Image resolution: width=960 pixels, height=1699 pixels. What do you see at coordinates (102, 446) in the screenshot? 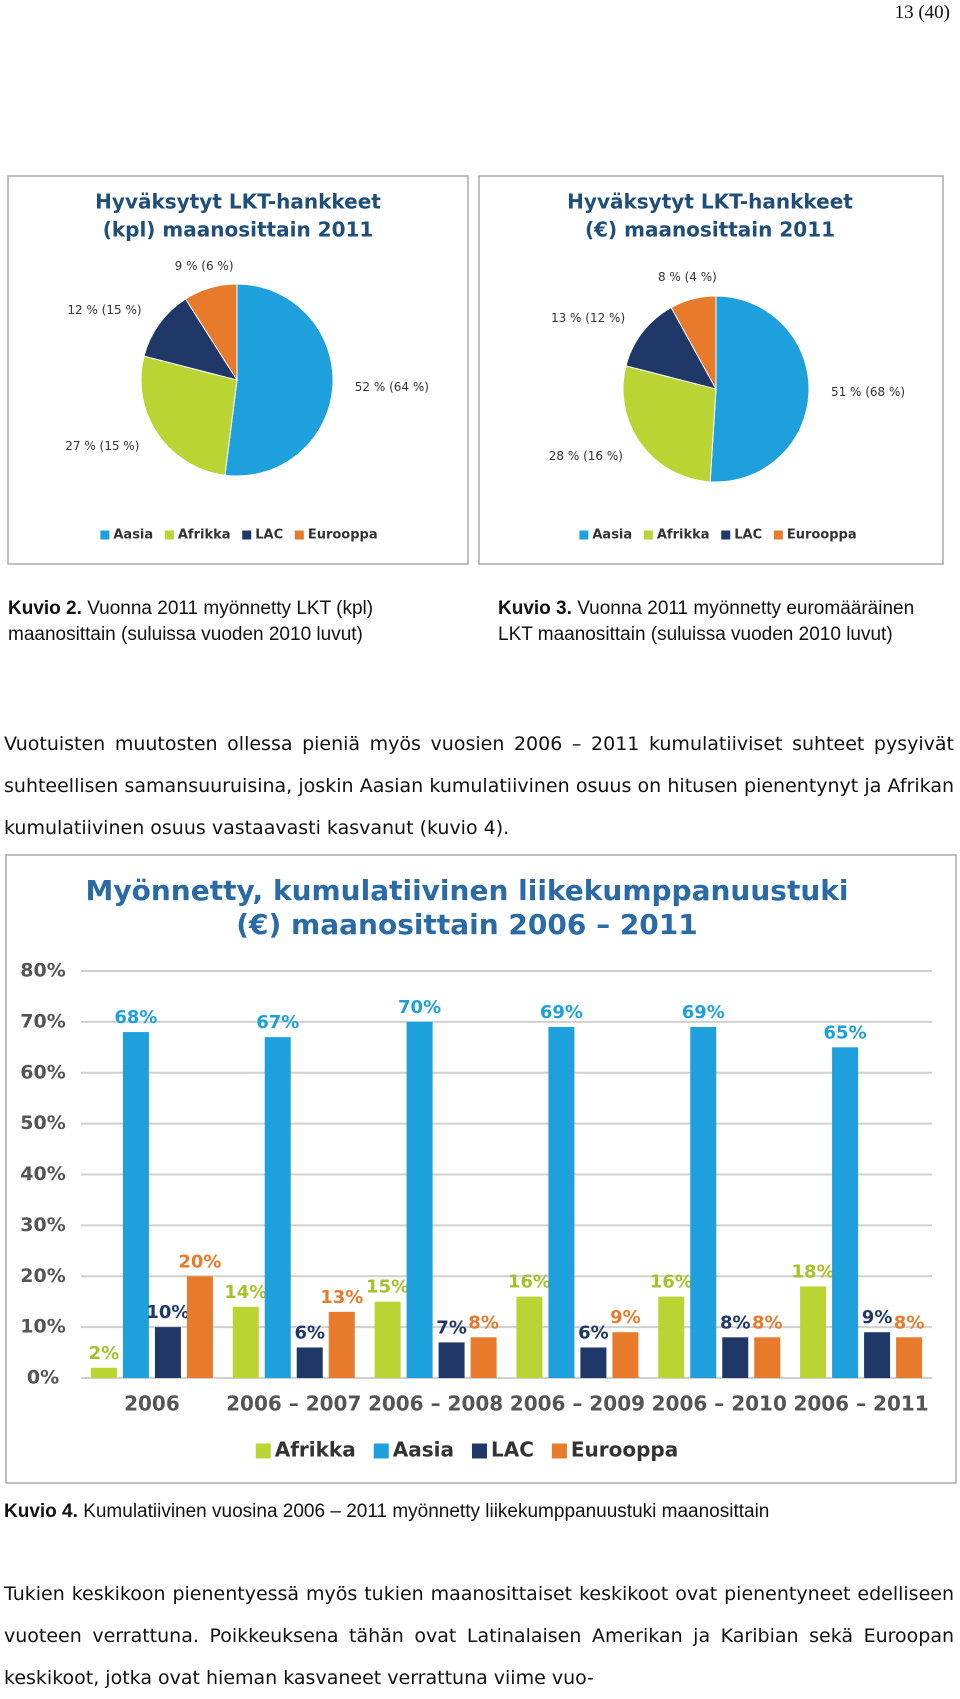
I see `data-label: 27 % (15 %)` at bounding box center [102, 446].